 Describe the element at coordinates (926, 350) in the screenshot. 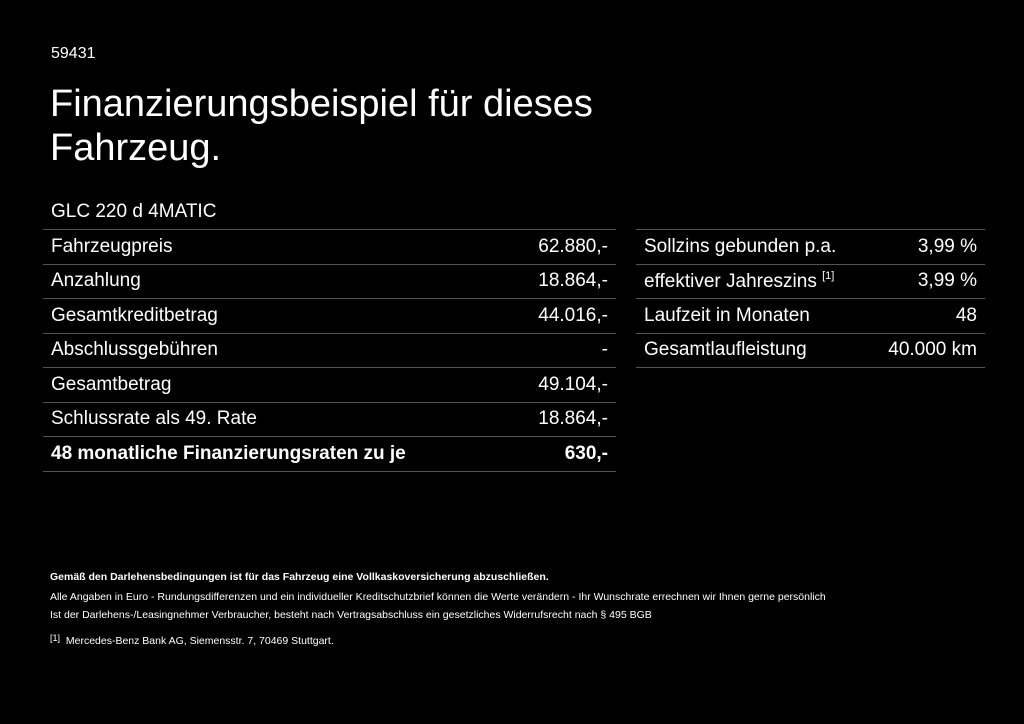

I see `row-value: 40.000 km` at that location.